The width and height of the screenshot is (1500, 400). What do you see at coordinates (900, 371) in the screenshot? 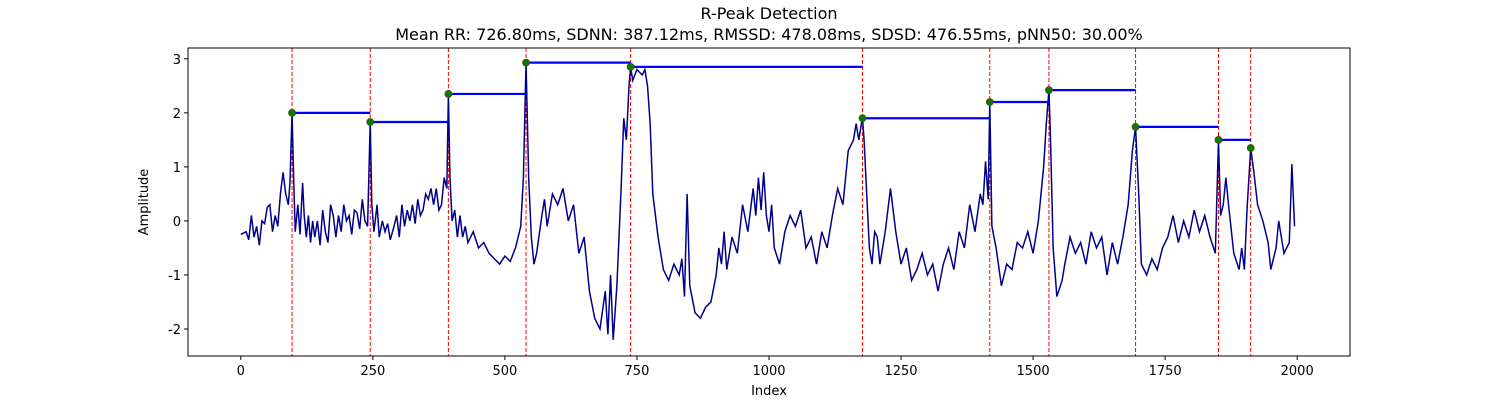
I see `x-tick-label: 1250` at bounding box center [900, 371].